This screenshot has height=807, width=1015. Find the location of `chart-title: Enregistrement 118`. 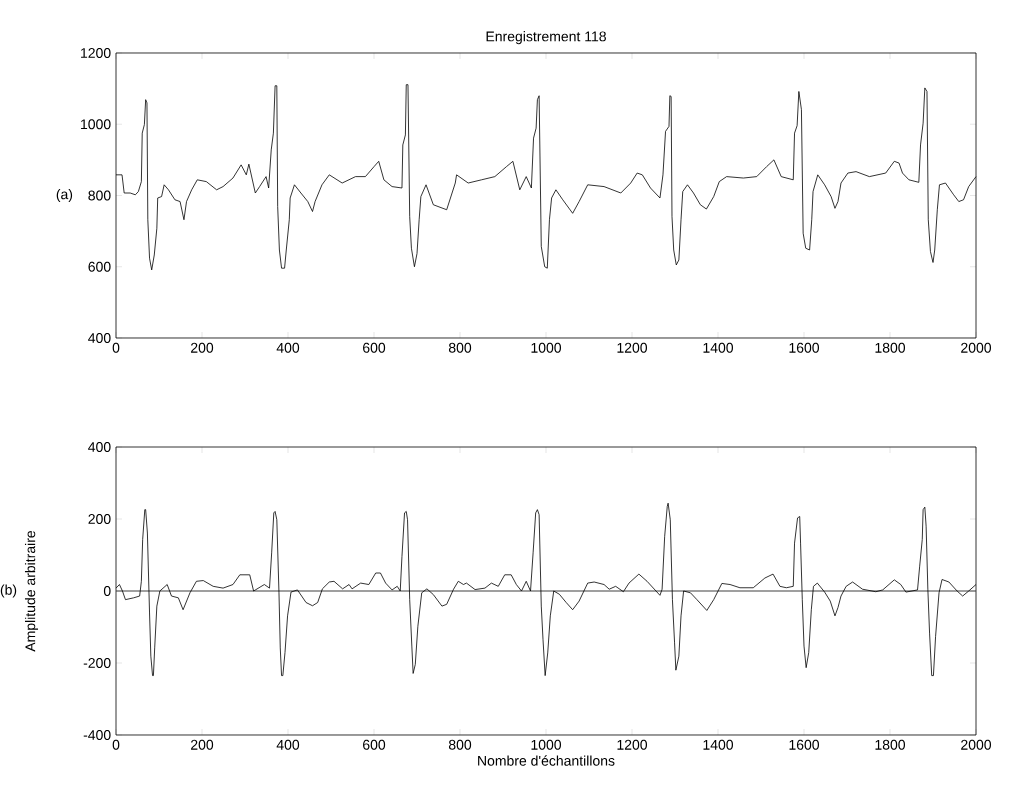

chart-title: Enregistrement 118 is located at coordinates (546, 38).